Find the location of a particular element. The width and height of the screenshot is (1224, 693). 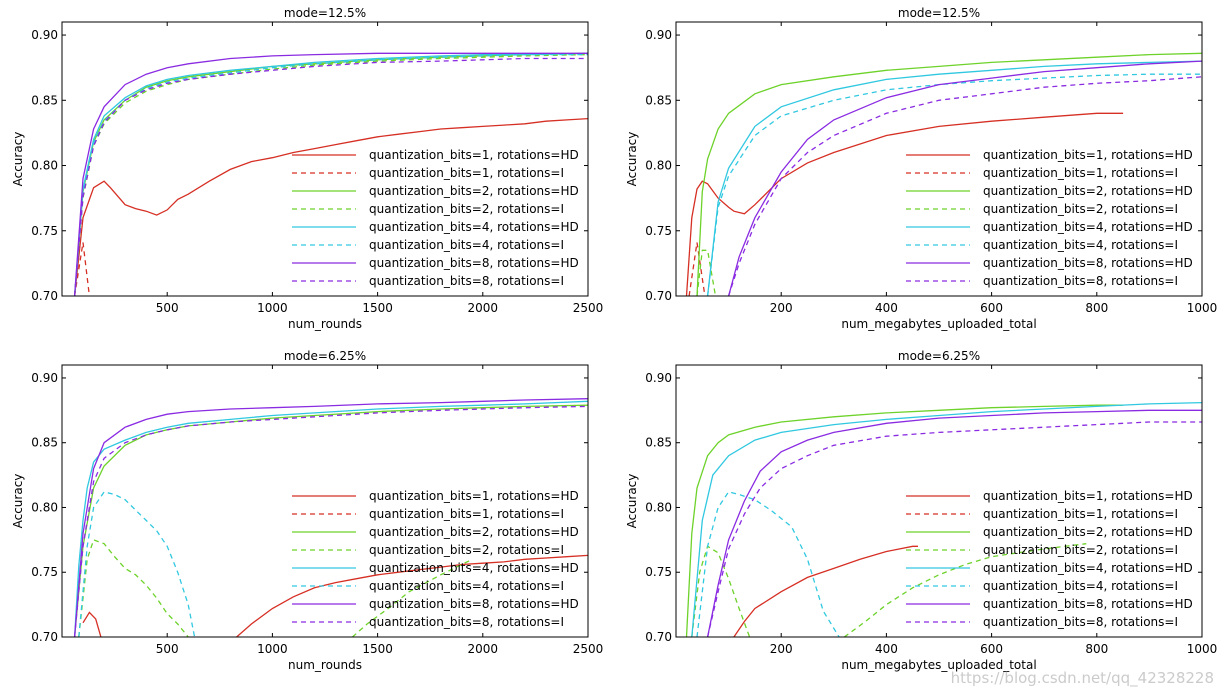

legend-label: quantization_bits=8, rotations=I is located at coordinates (1080, 281).